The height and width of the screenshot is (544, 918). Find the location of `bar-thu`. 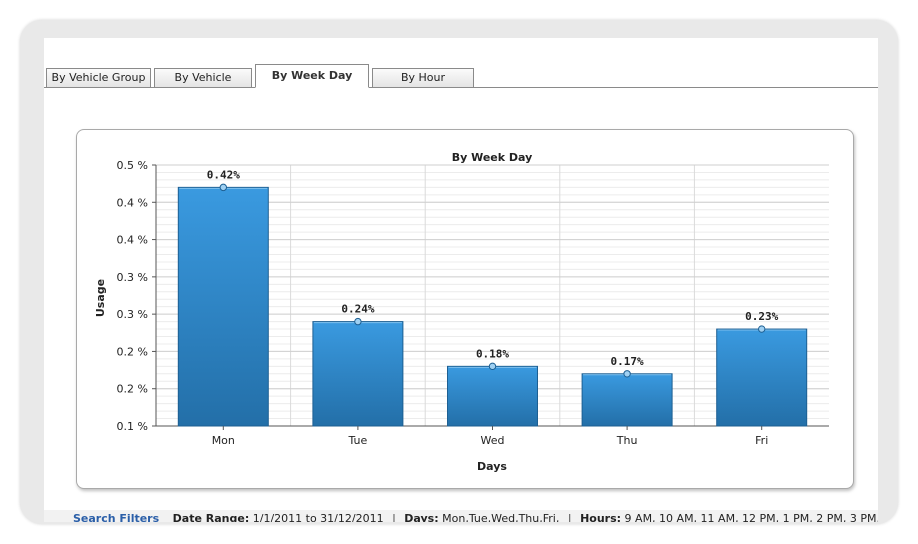

bar-thu is located at coordinates (627, 400).